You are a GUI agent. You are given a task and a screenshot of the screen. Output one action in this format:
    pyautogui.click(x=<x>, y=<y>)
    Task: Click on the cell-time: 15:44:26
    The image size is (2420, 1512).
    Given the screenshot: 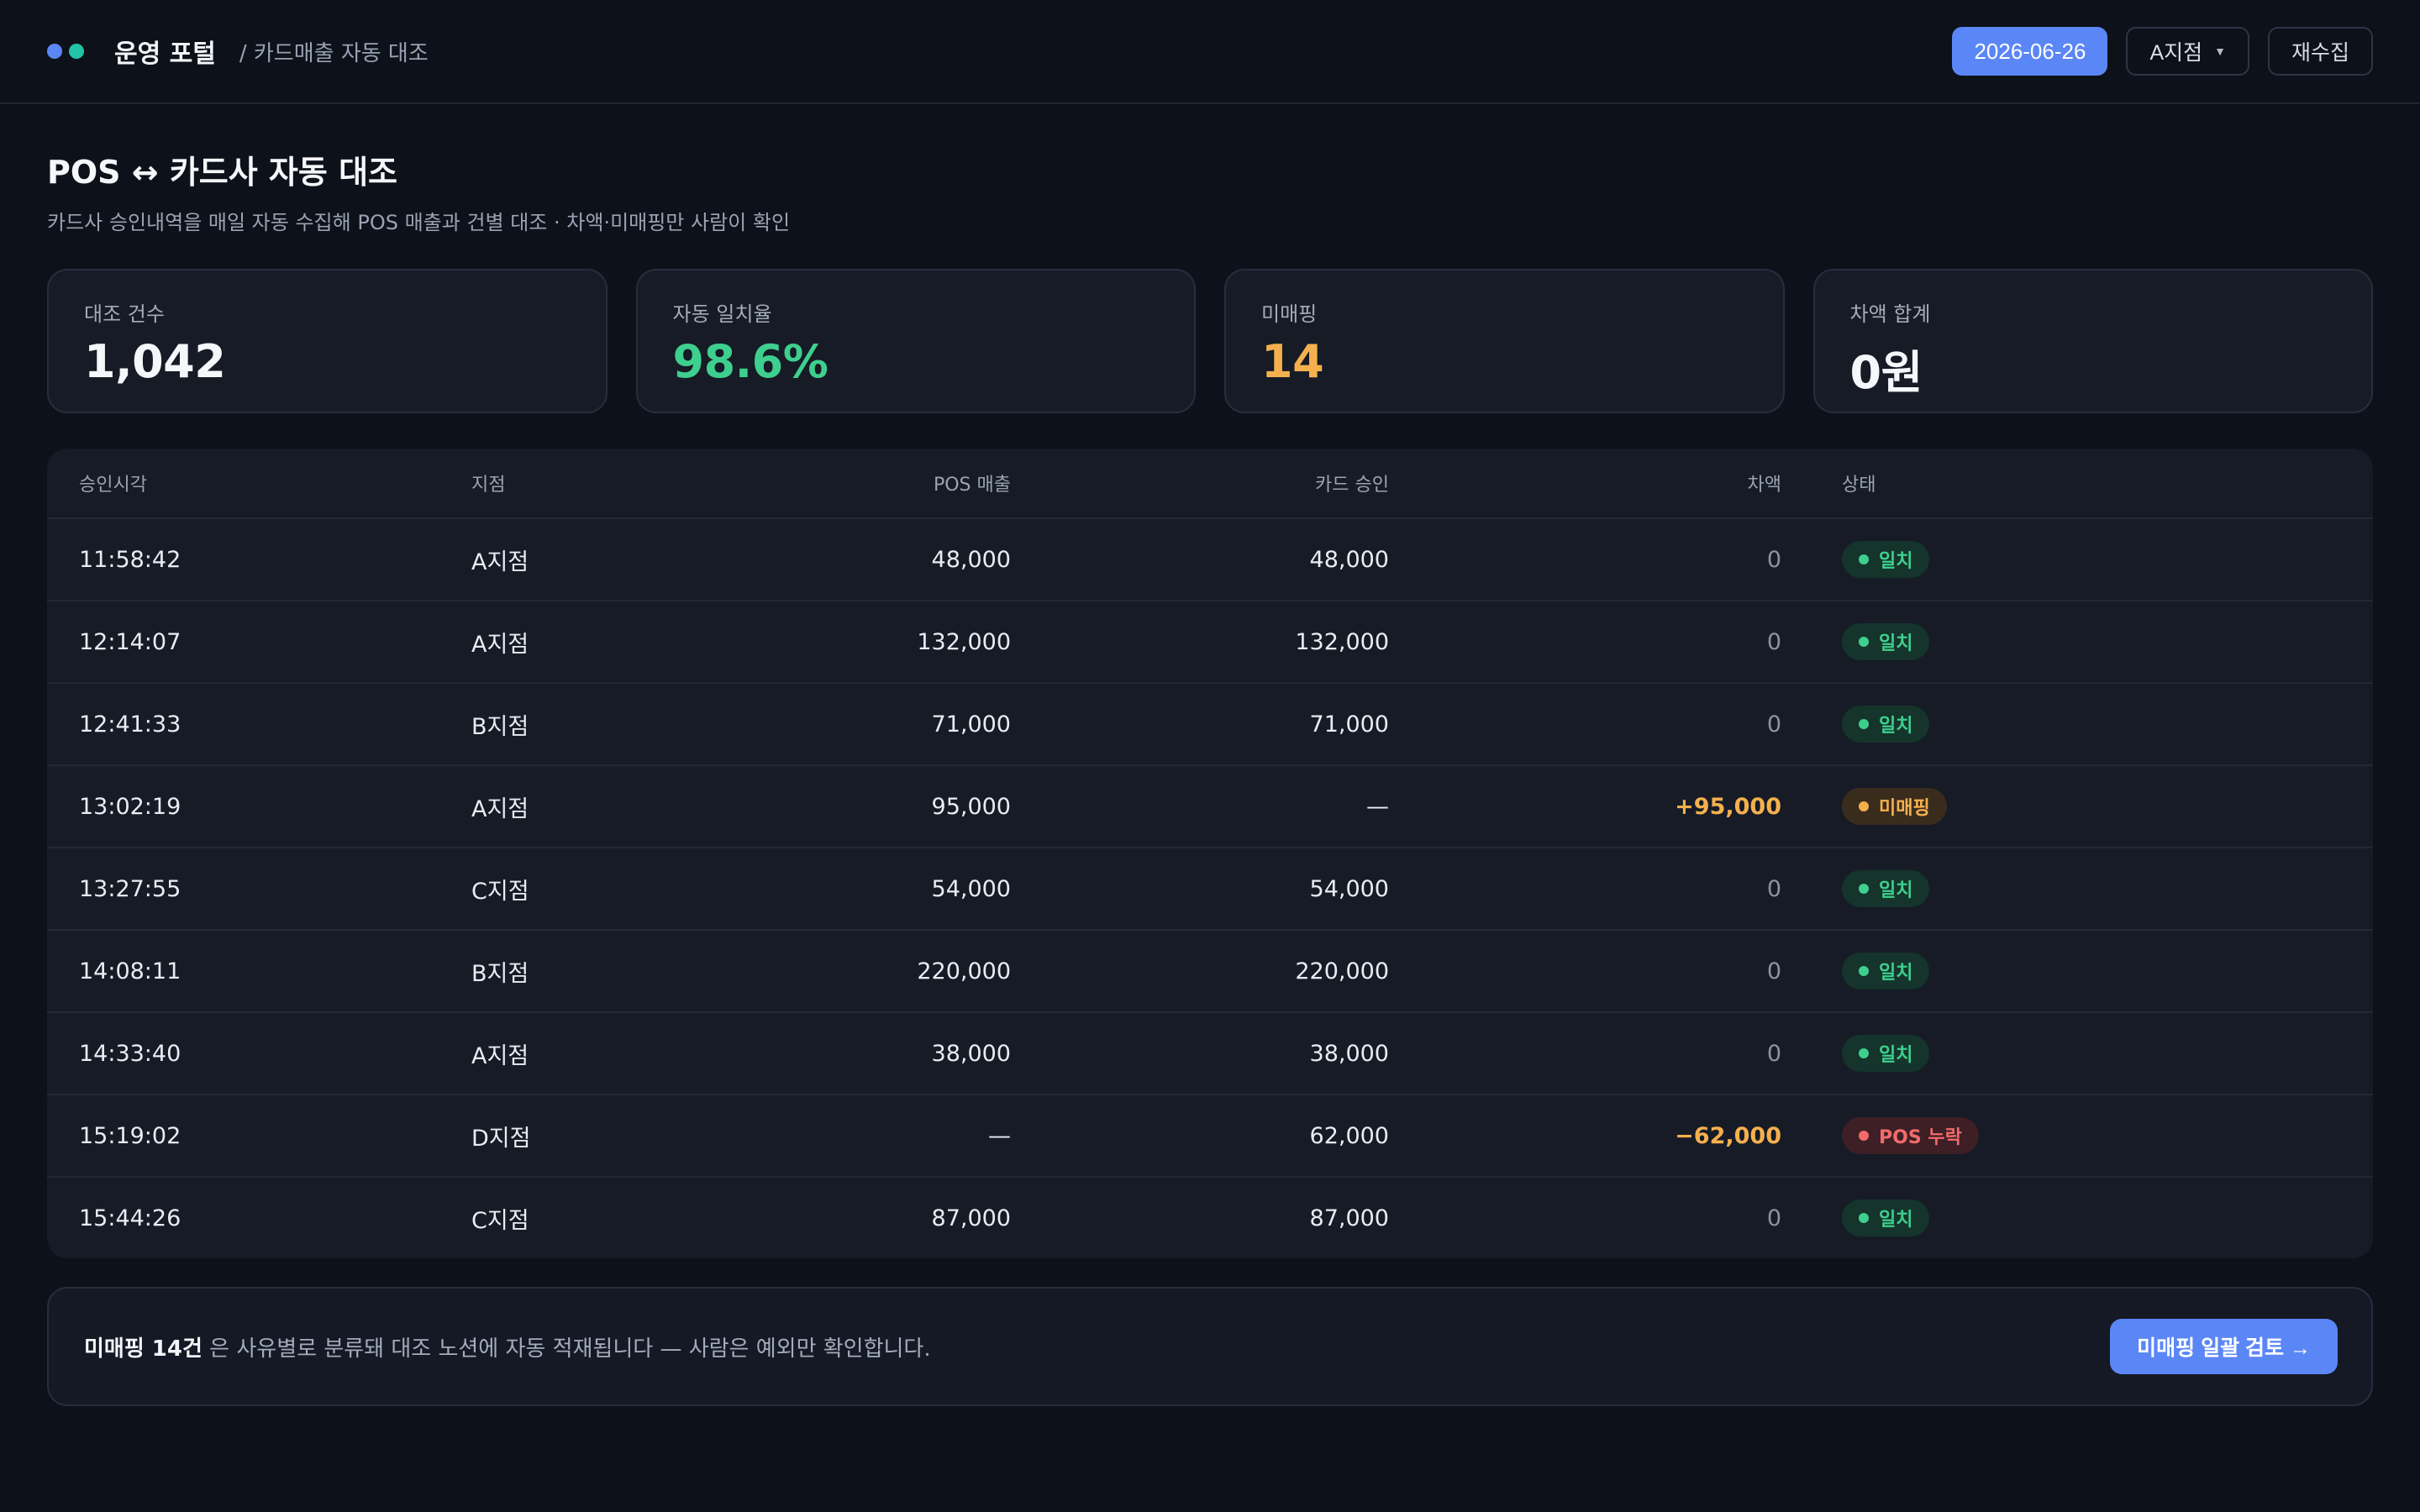 What is the action you would take?
    pyautogui.click(x=130, y=1218)
    